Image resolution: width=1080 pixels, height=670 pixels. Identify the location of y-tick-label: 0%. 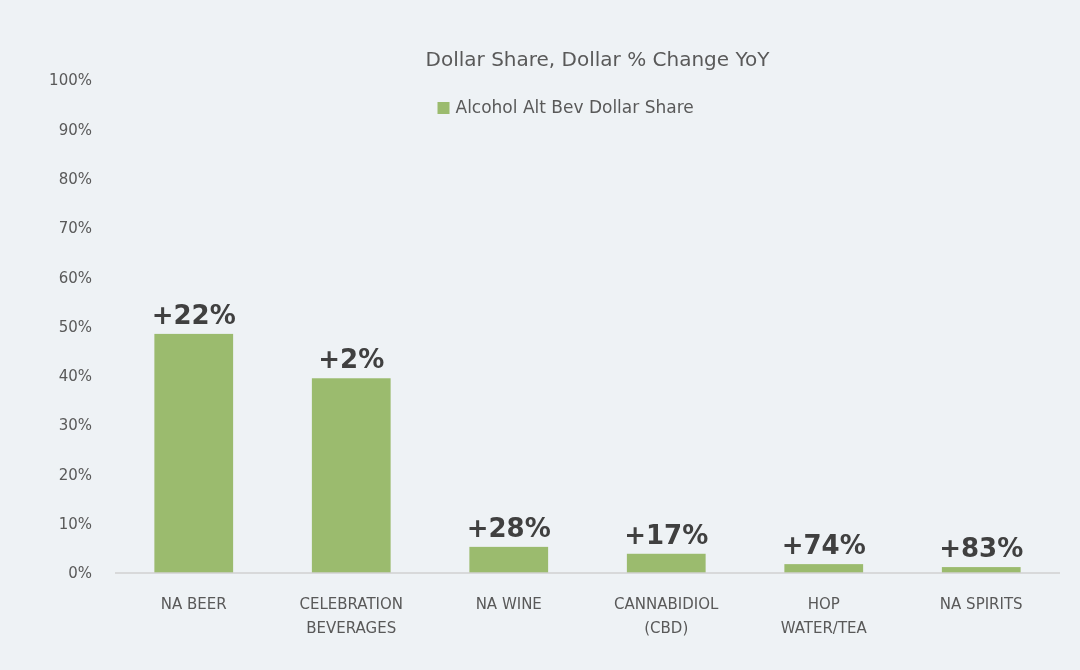
(80, 573).